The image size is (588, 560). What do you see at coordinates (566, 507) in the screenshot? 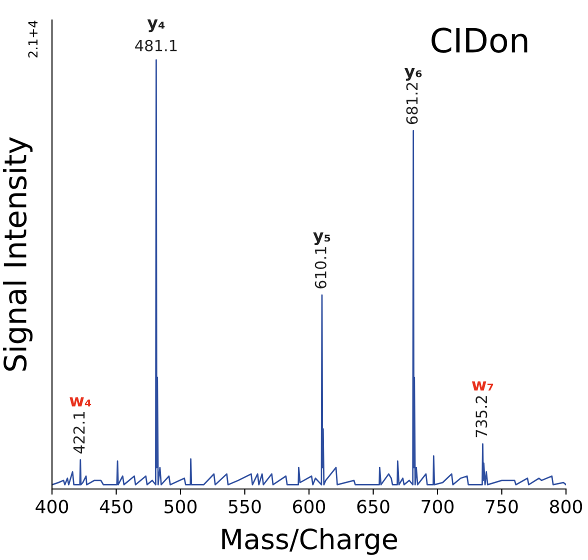
I see `x-tick-label: 800` at bounding box center [566, 507].